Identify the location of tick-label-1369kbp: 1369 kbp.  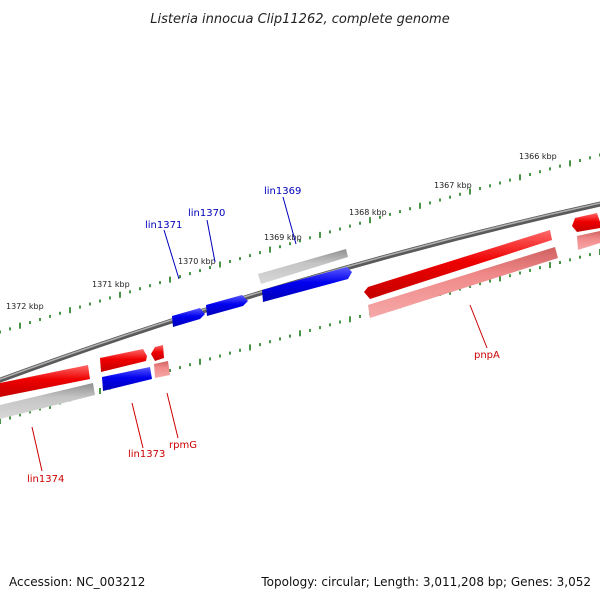
(283, 237).